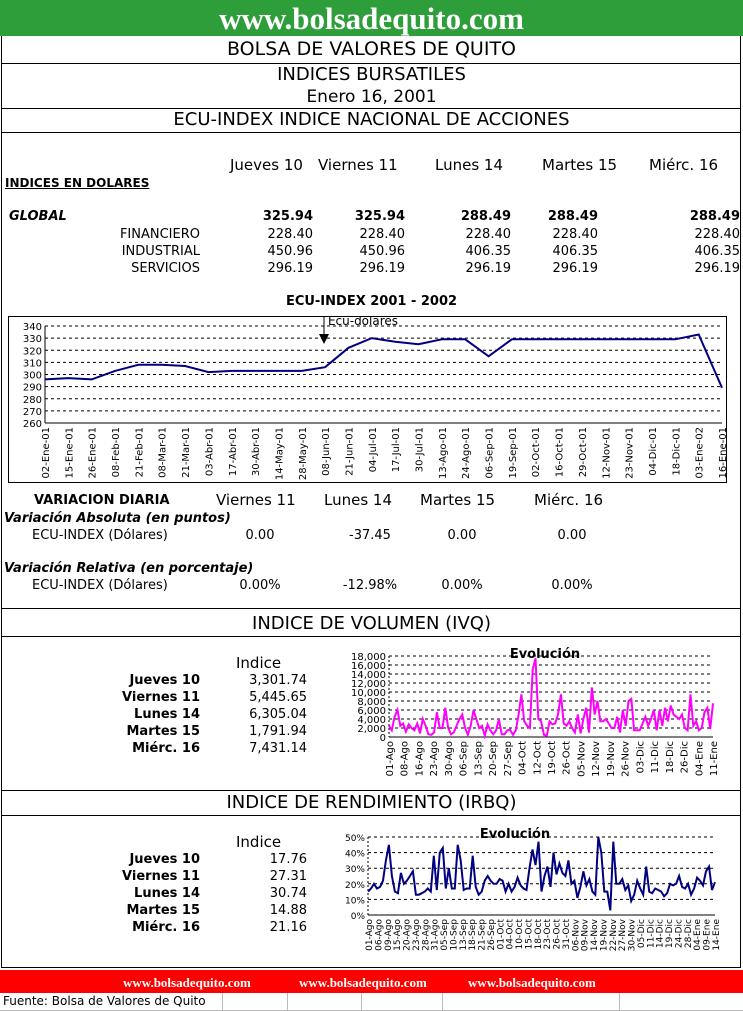  What do you see at coordinates (166, 748) in the screenshot?
I see `day-label: Miérc. 16` at bounding box center [166, 748].